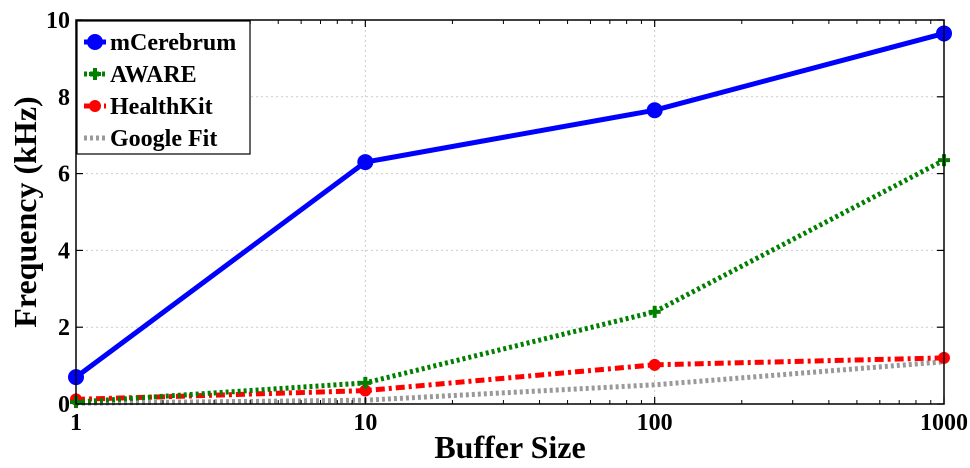  I want to click on x-axis-title: Buffer Size, so click(509, 447).